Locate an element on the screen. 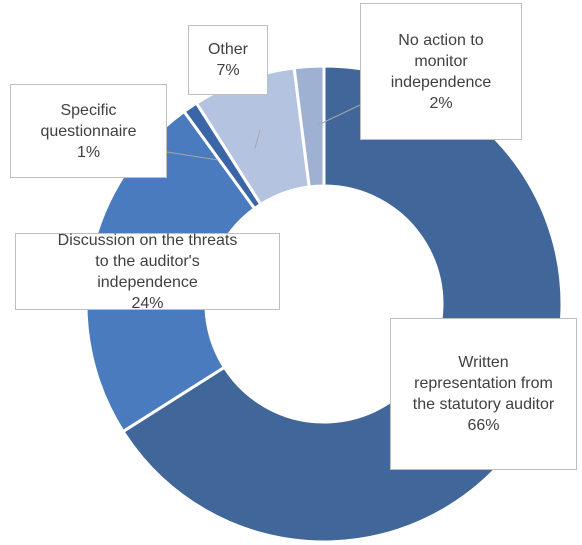 The height and width of the screenshot is (545, 582). label-value: 1% is located at coordinates (88, 152).